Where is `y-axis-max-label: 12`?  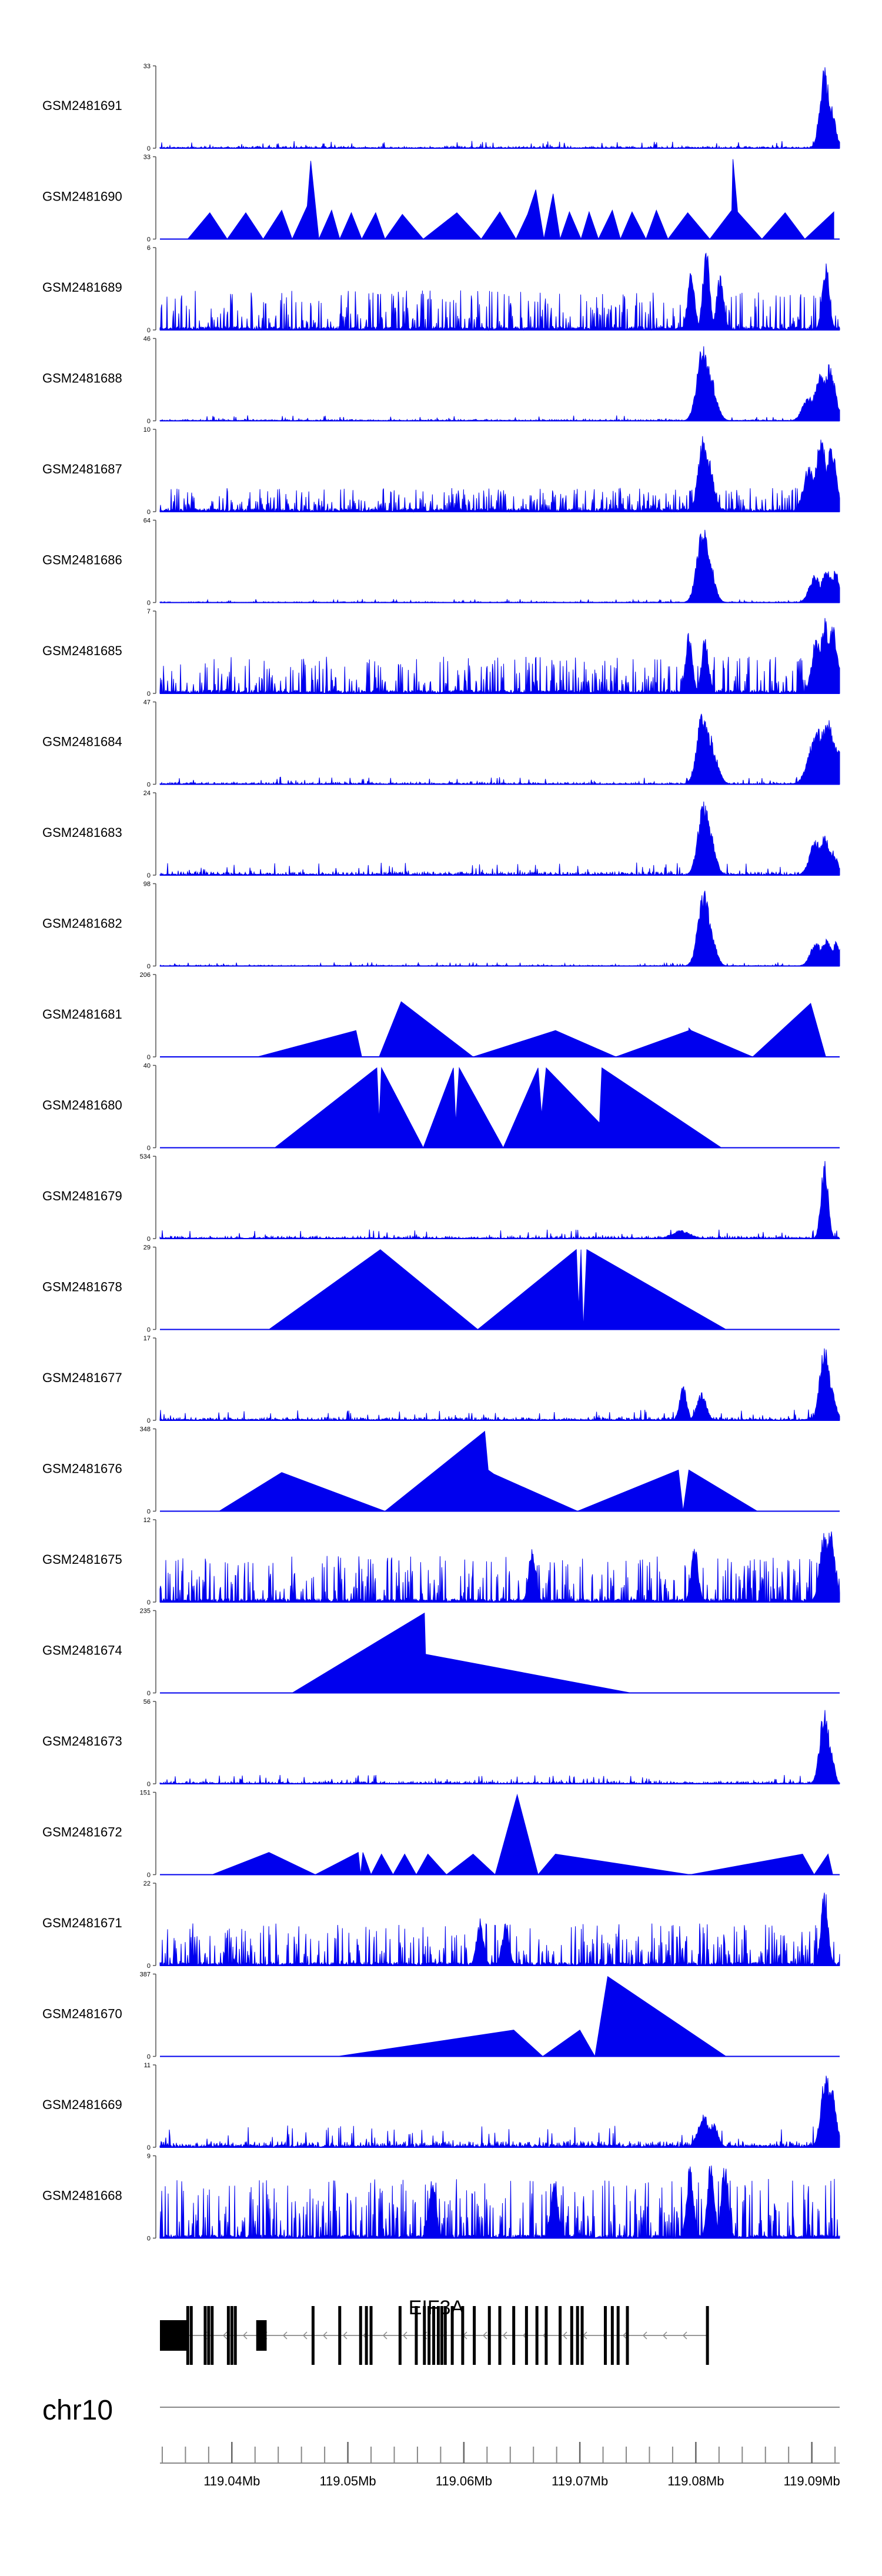 y-axis-max-label: 12 is located at coordinates (147, 1520).